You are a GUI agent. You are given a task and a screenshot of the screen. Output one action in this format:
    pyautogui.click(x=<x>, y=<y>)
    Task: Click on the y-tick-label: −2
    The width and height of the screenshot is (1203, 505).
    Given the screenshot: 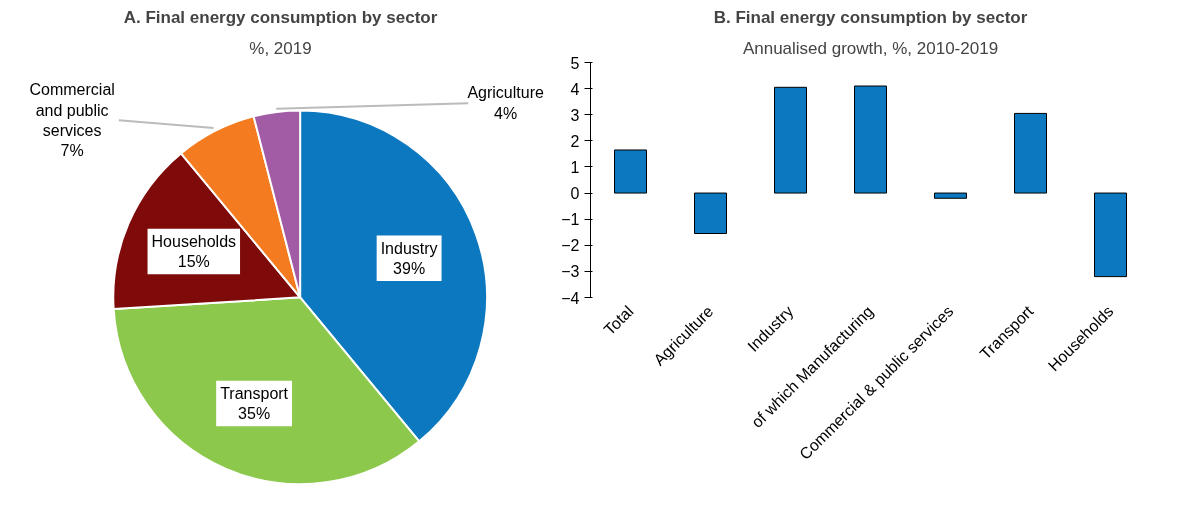 What is the action you would take?
    pyautogui.click(x=570, y=246)
    